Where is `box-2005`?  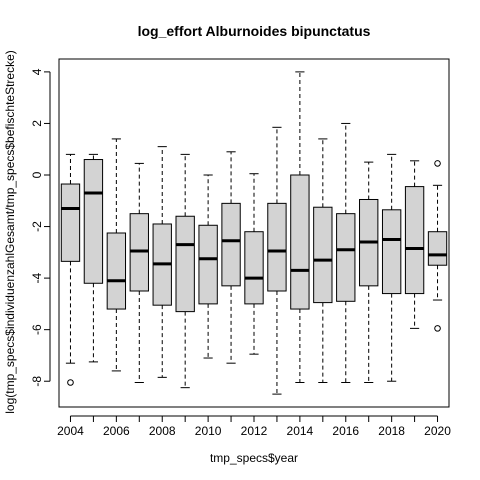 box-2005 is located at coordinates (93, 258).